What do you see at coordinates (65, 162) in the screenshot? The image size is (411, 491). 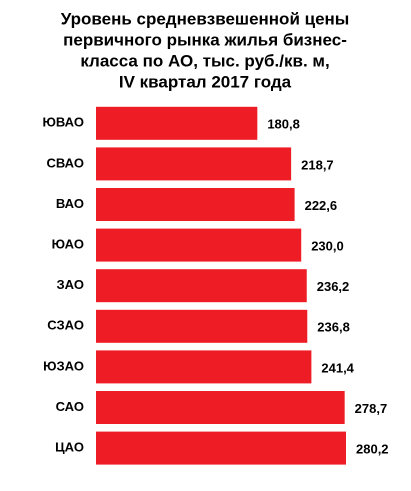 I see `y-tick-label: СВАО` at bounding box center [65, 162].